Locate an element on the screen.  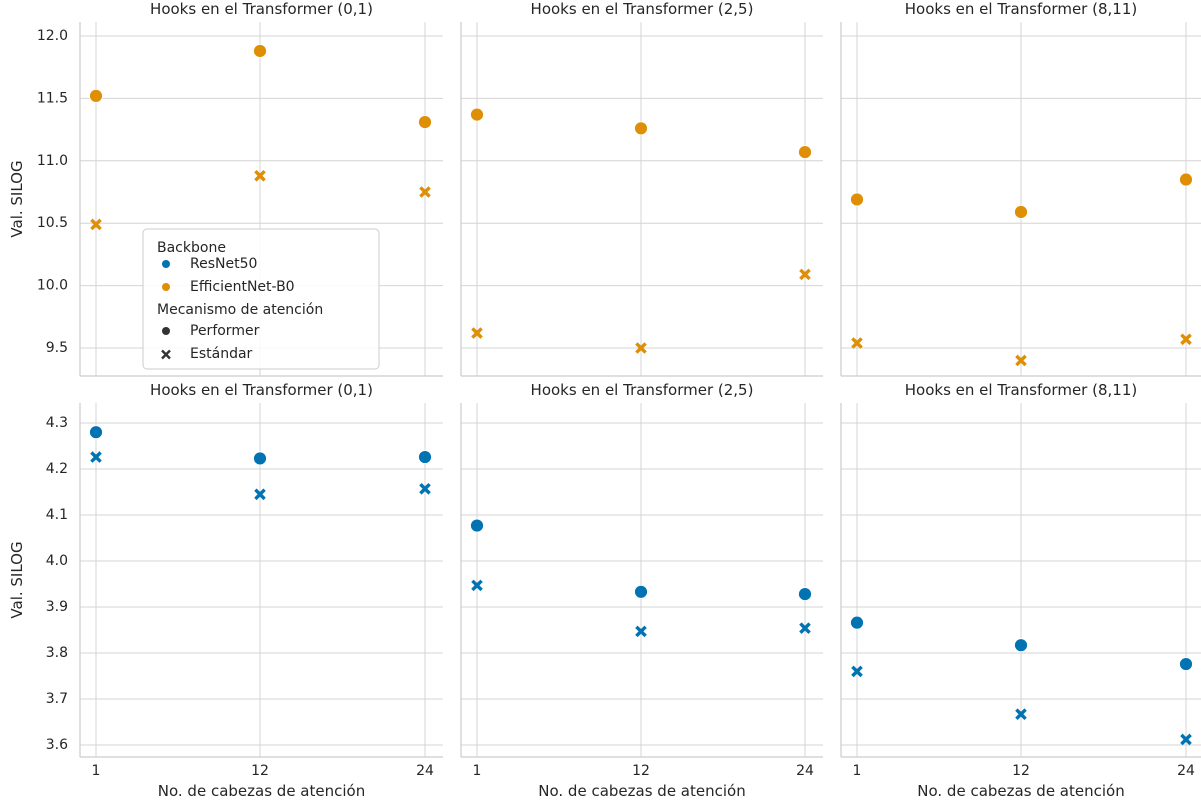
panel-2: Hooks en el Transformer (2,5) is located at coordinates (641, 188).